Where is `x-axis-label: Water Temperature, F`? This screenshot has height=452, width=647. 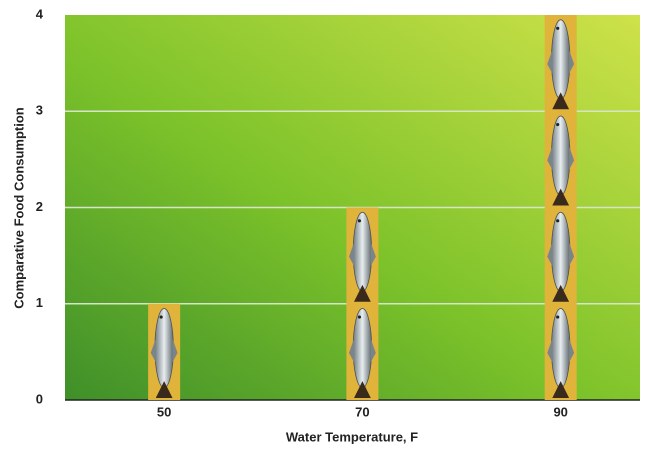 x-axis-label: Water Temperature, F is located at coordinates (352, 436).